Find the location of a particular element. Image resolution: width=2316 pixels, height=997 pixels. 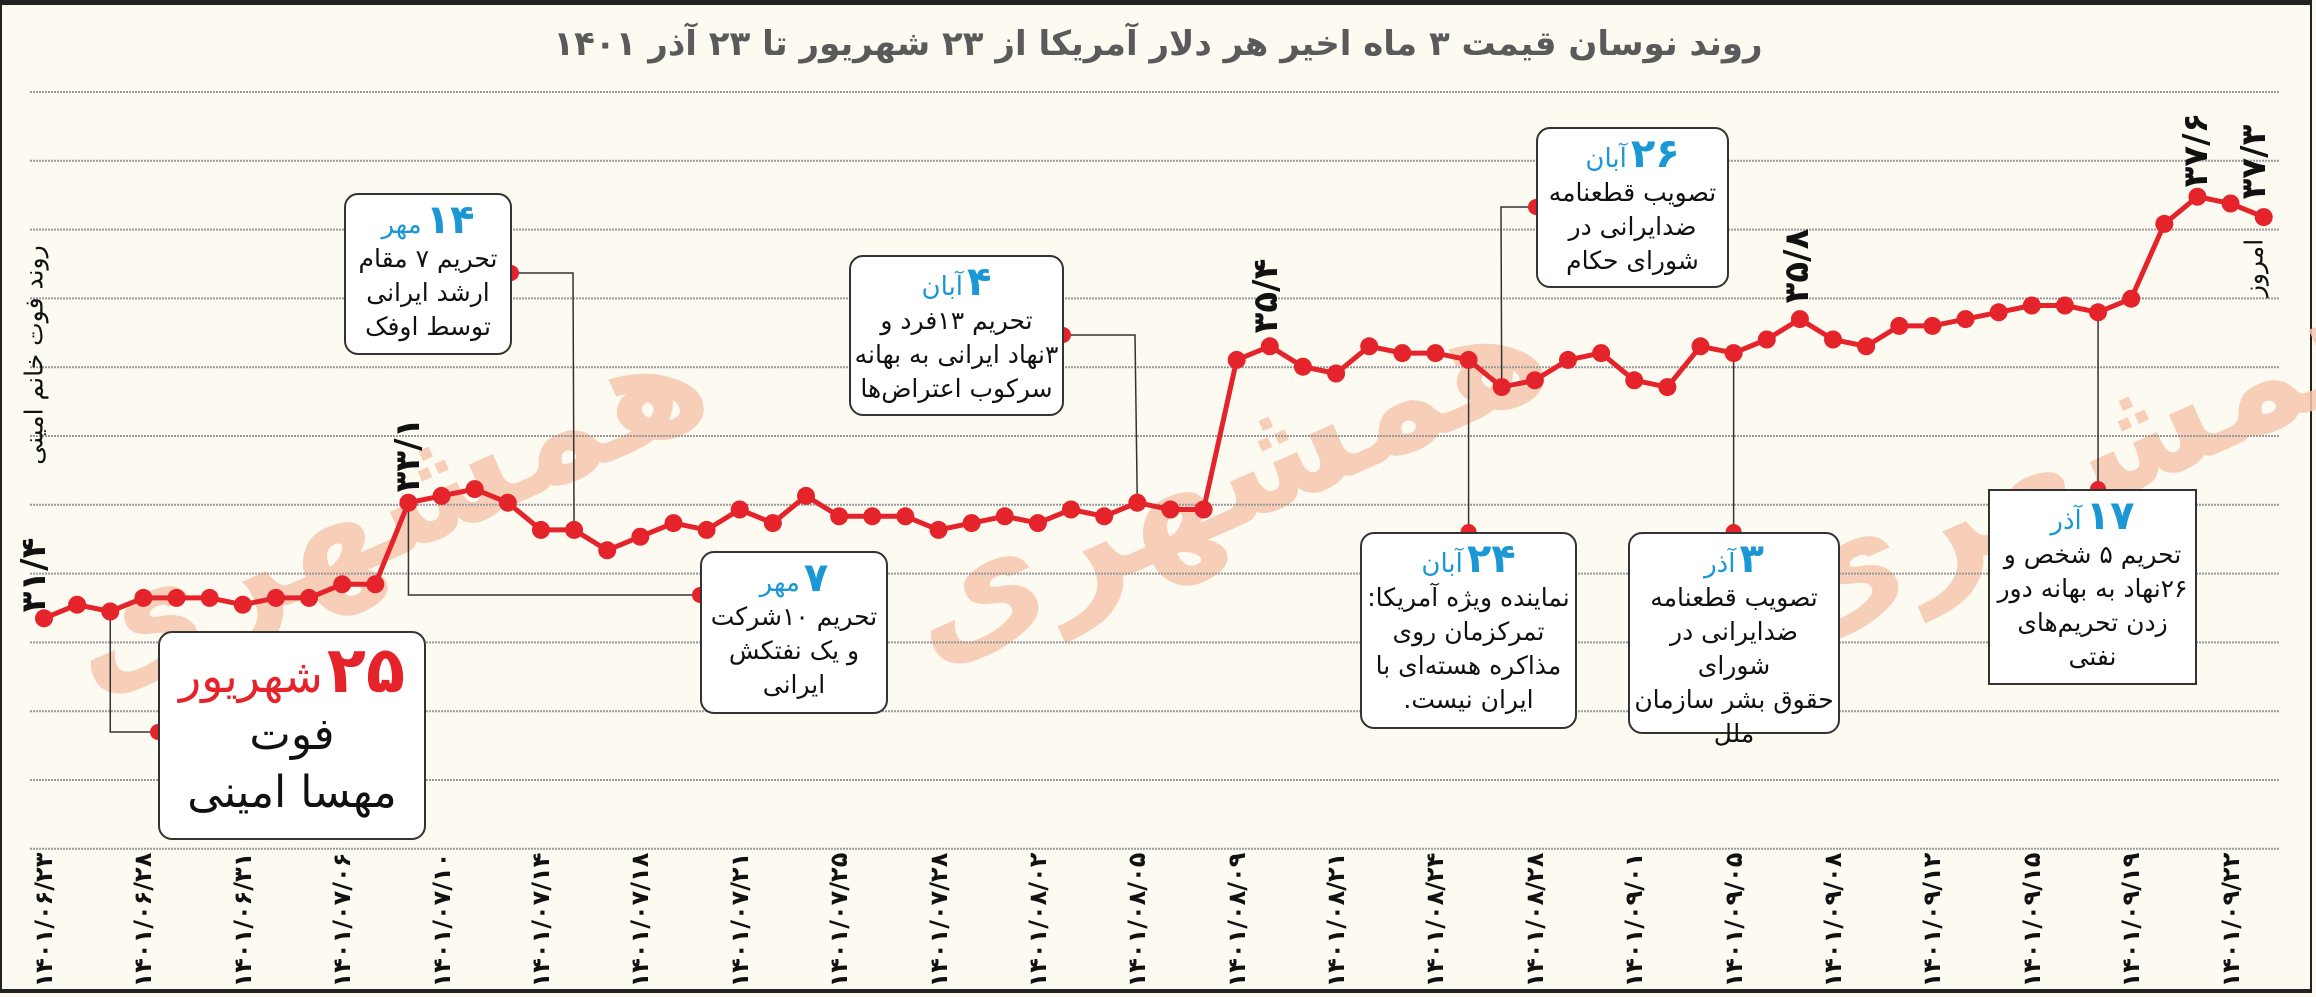

annotation-date: ۴آبان is located at coordinates (956, 282).